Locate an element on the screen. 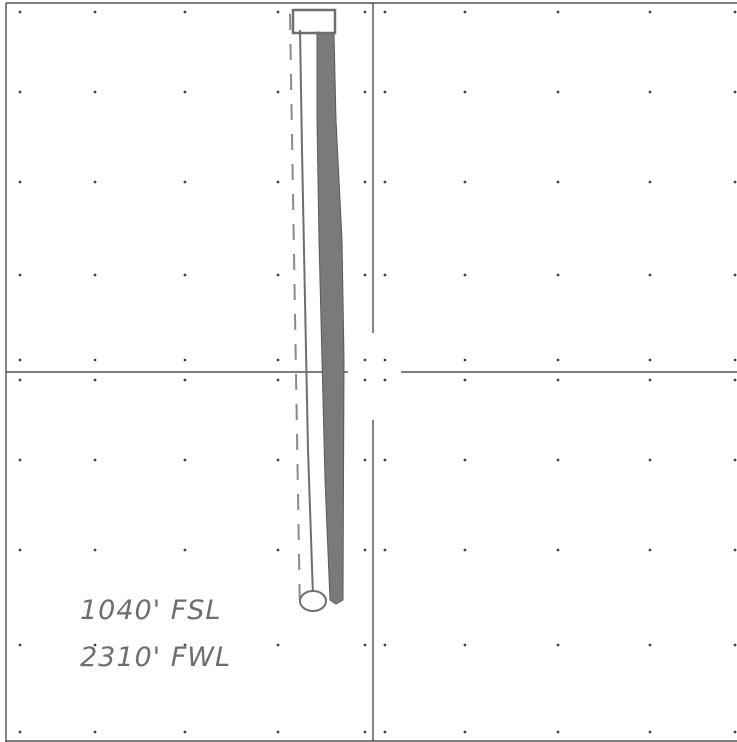 The height and width of the screenshot is (742, 737). wellbore-sketch is located at coordinates (317, 311).